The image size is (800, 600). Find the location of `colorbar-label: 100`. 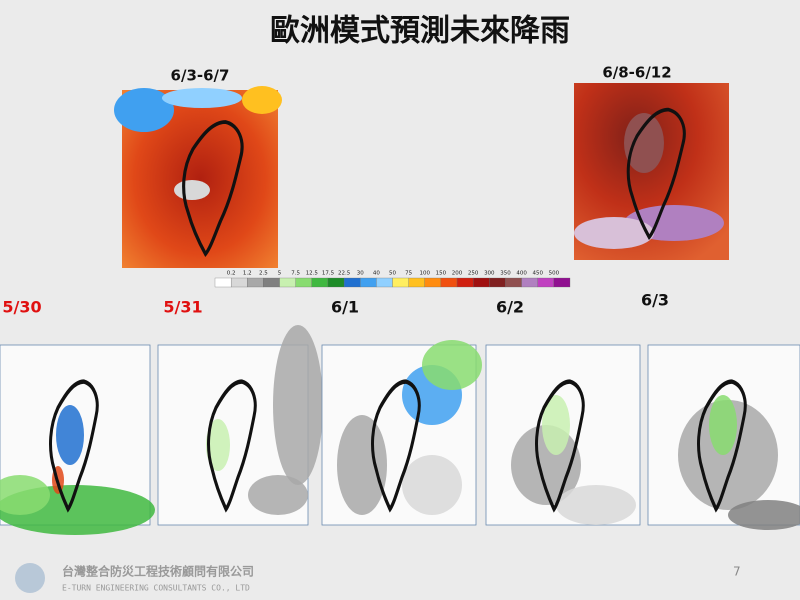

colorbar-label: 100 is located at coordinates (425, 274).